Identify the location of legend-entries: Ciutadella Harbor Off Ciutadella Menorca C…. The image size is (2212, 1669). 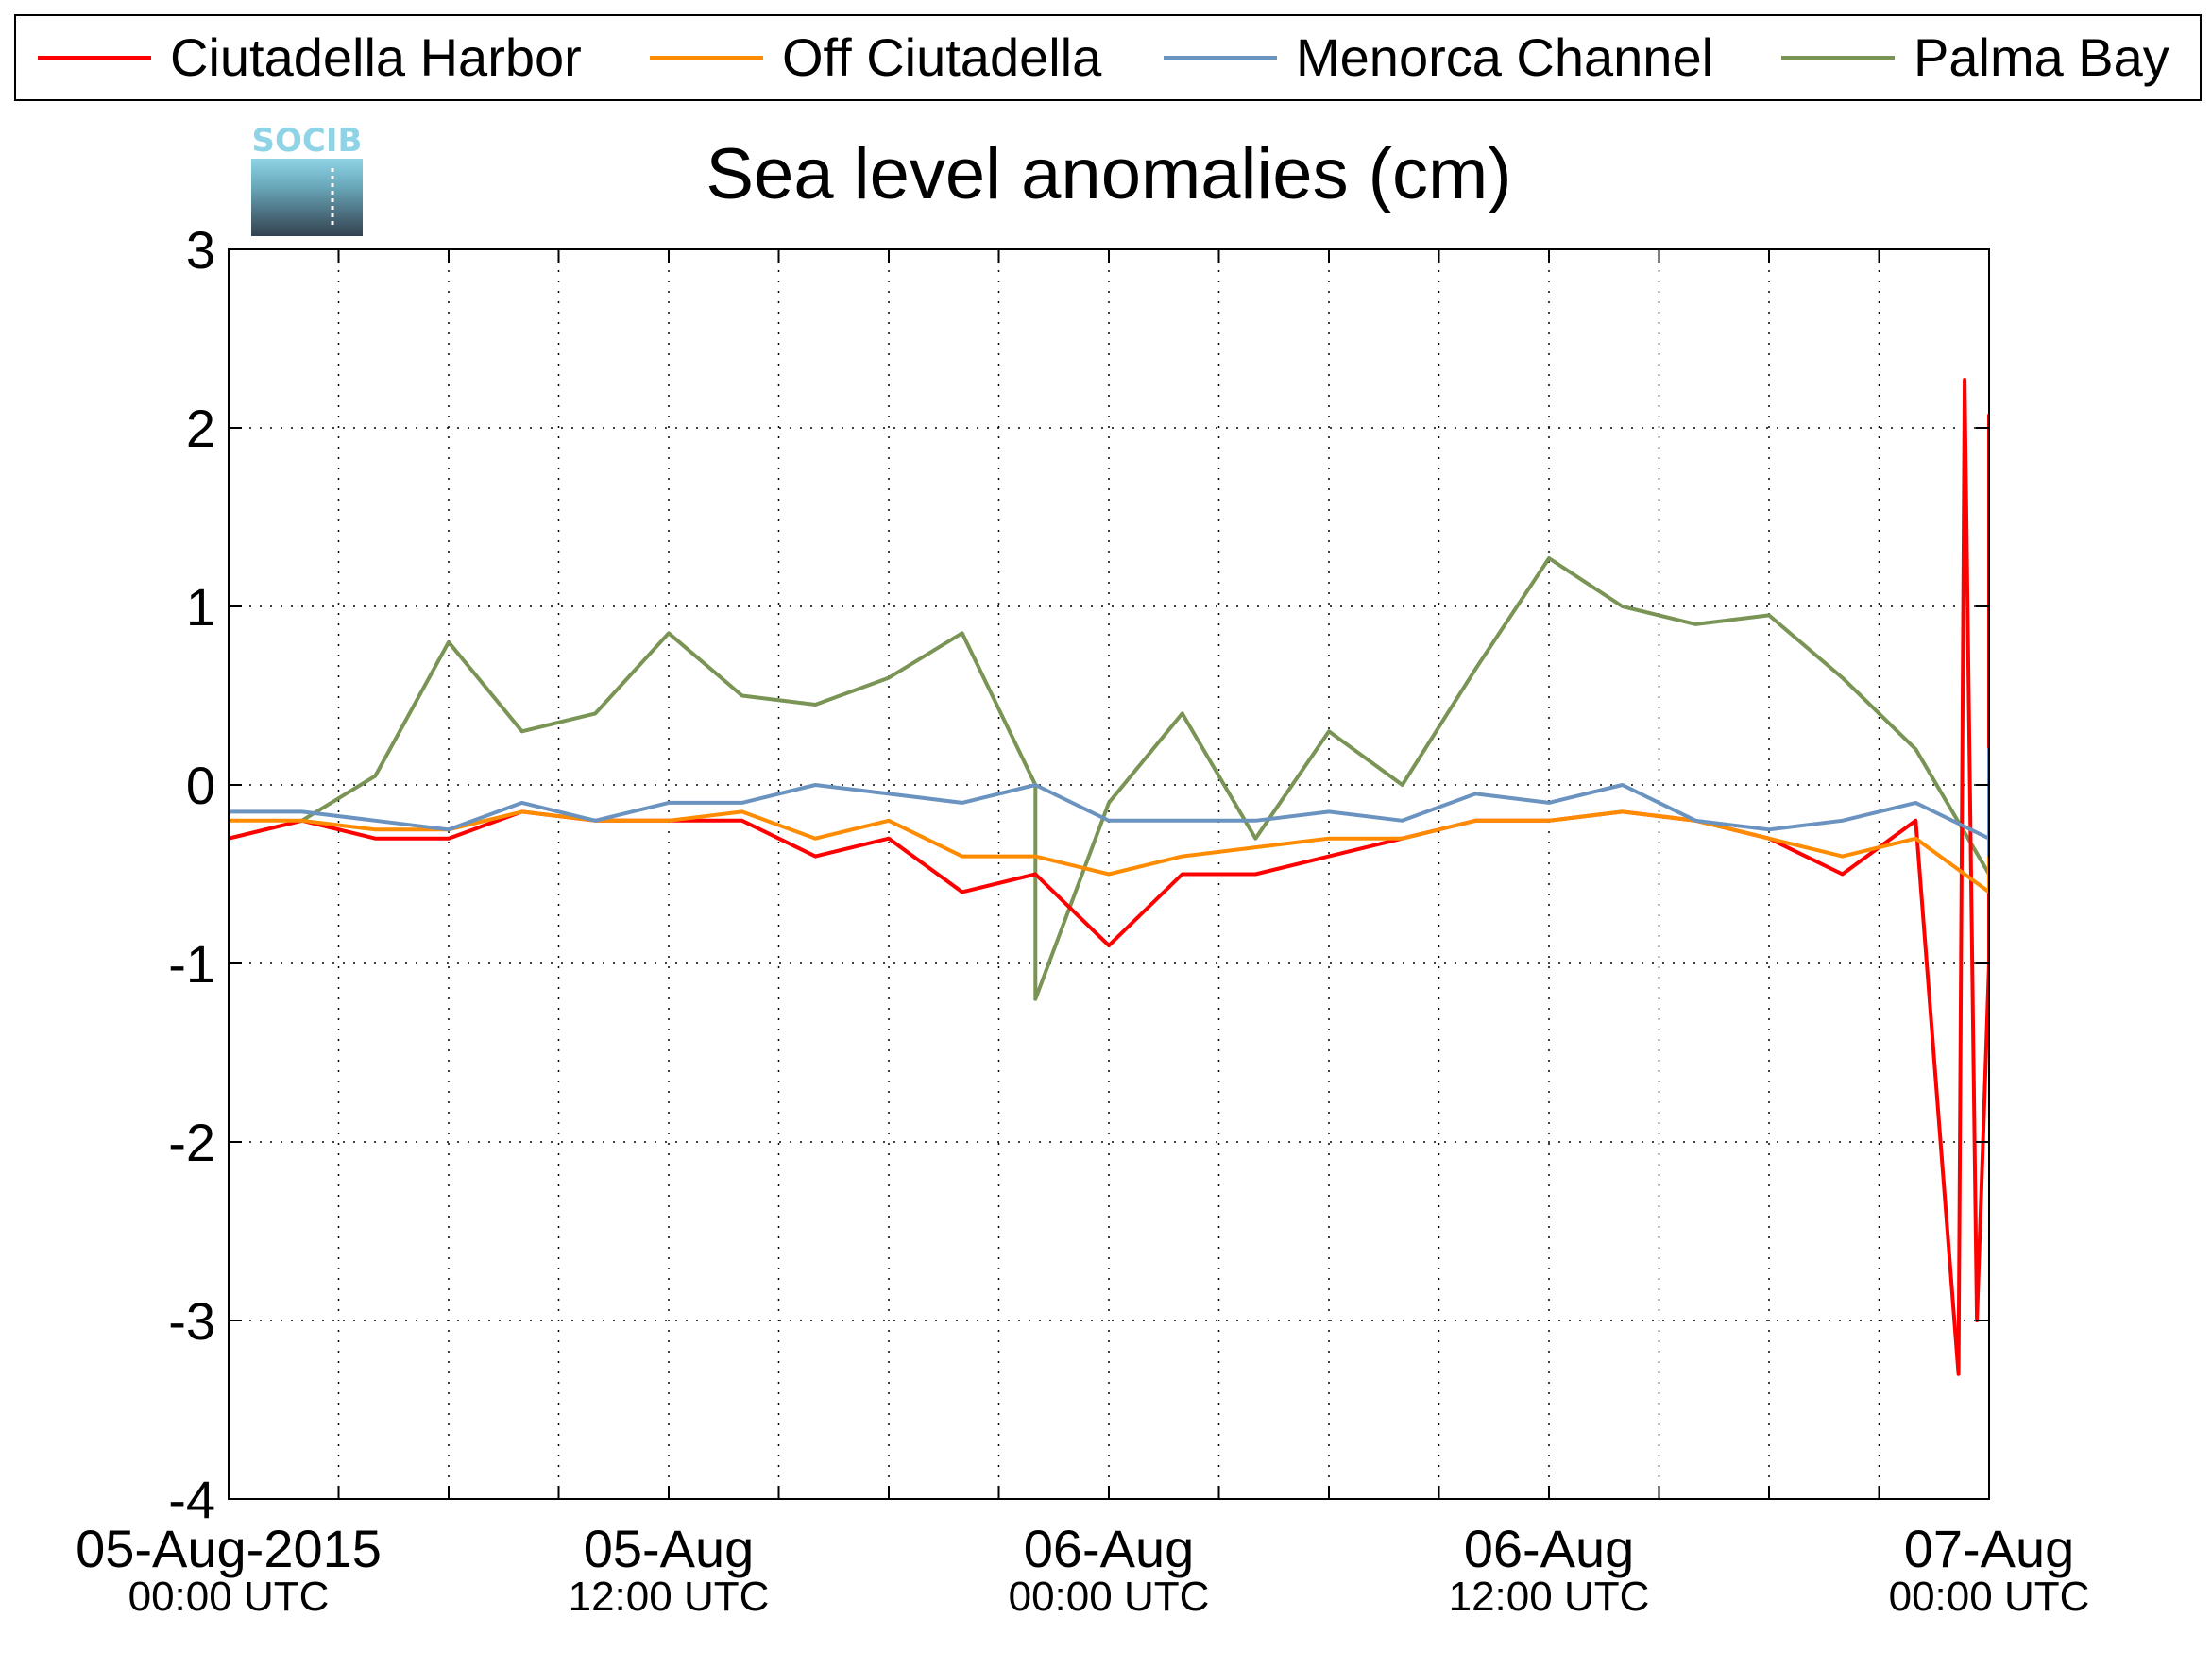
(1103, 57).